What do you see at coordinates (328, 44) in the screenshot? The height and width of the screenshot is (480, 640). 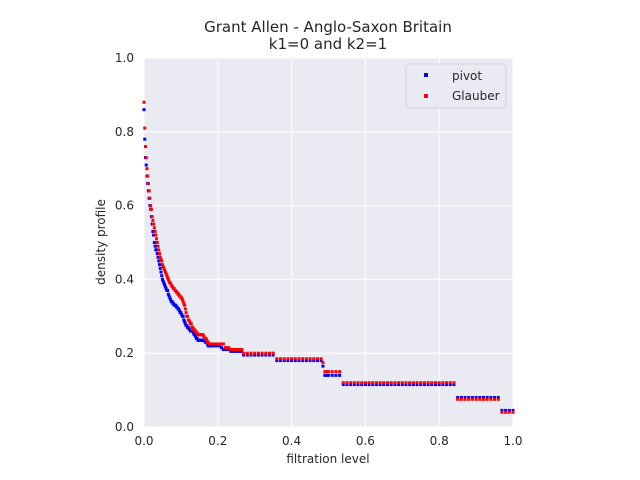 I see `chart-subtitle: k1=0 and k2=1` at bounding box center [328, 44].